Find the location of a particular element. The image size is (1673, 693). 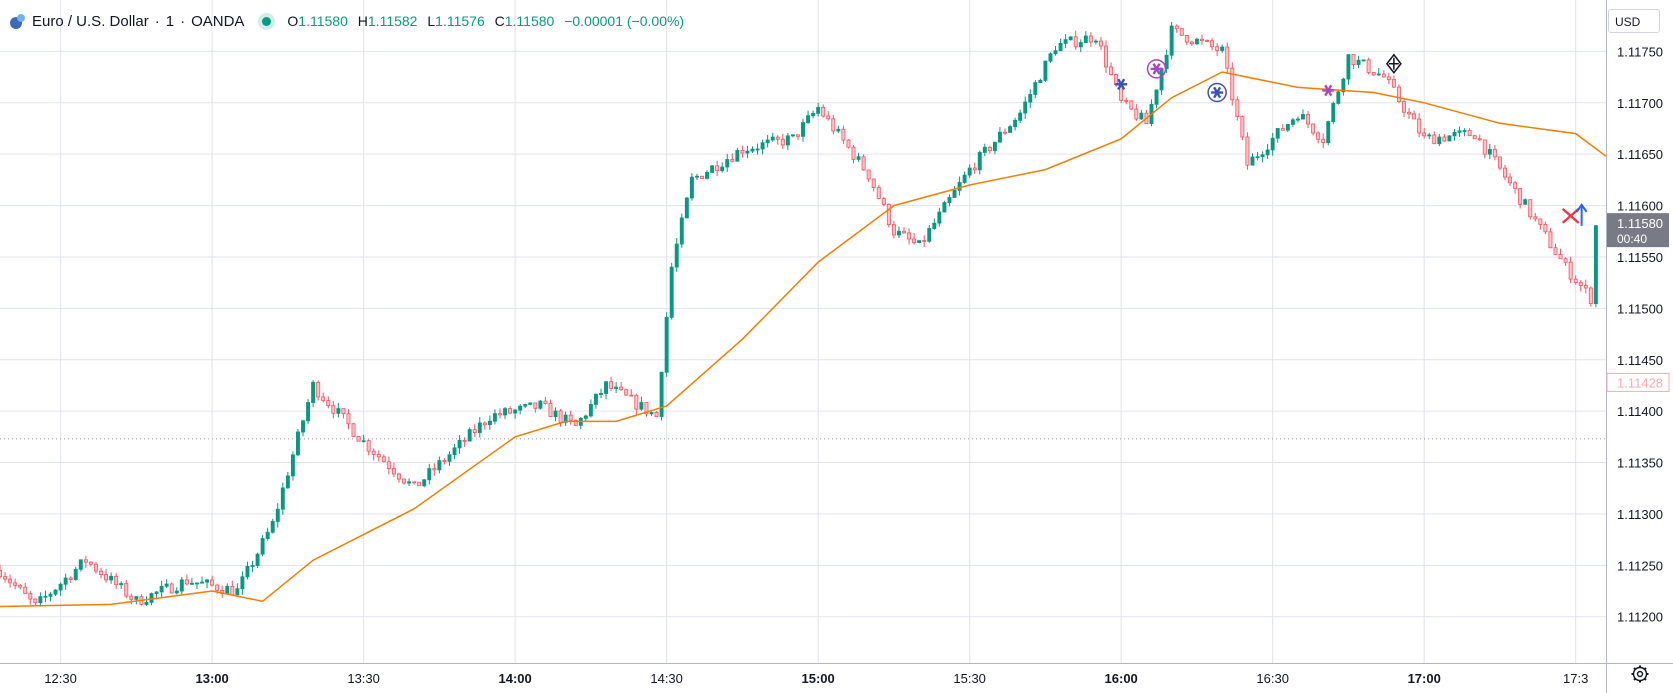

symbol-name: Euro / U.S. Dollar is located at coordinates (90, 21).